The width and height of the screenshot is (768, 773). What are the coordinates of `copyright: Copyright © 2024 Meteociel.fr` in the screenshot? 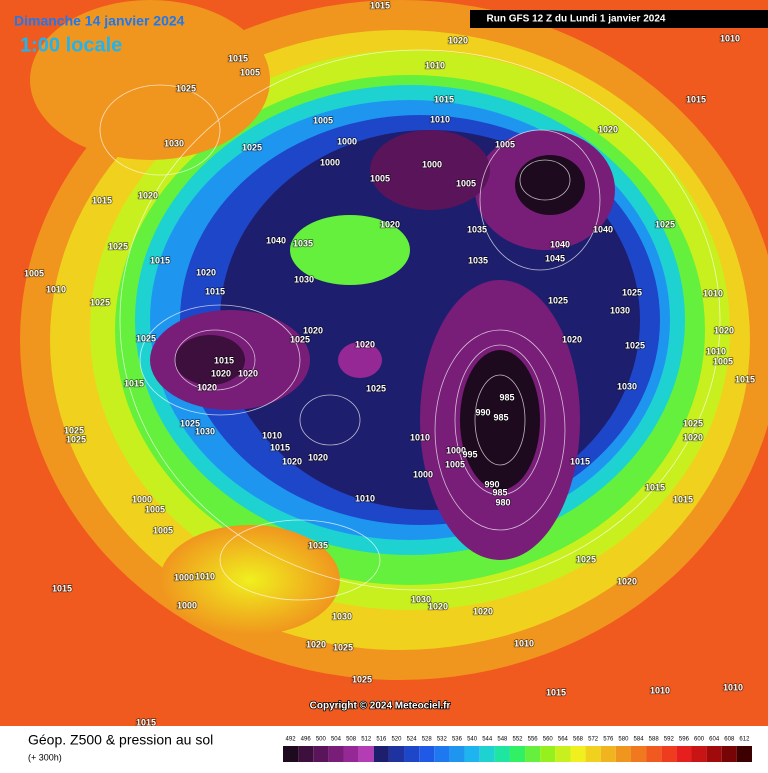 It's located at (380, 706).